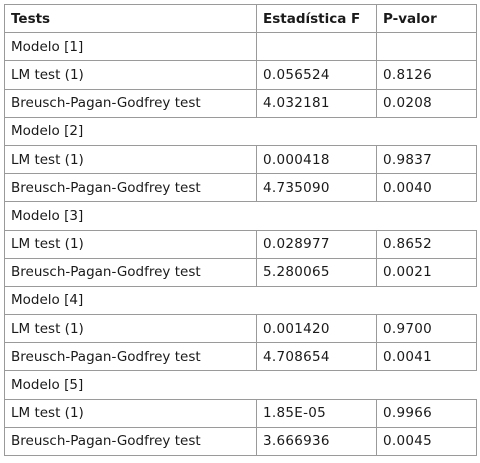 The width and height of the screenshot is (480, 463). I want to click on header-tests: Tests, so click(130, 18).